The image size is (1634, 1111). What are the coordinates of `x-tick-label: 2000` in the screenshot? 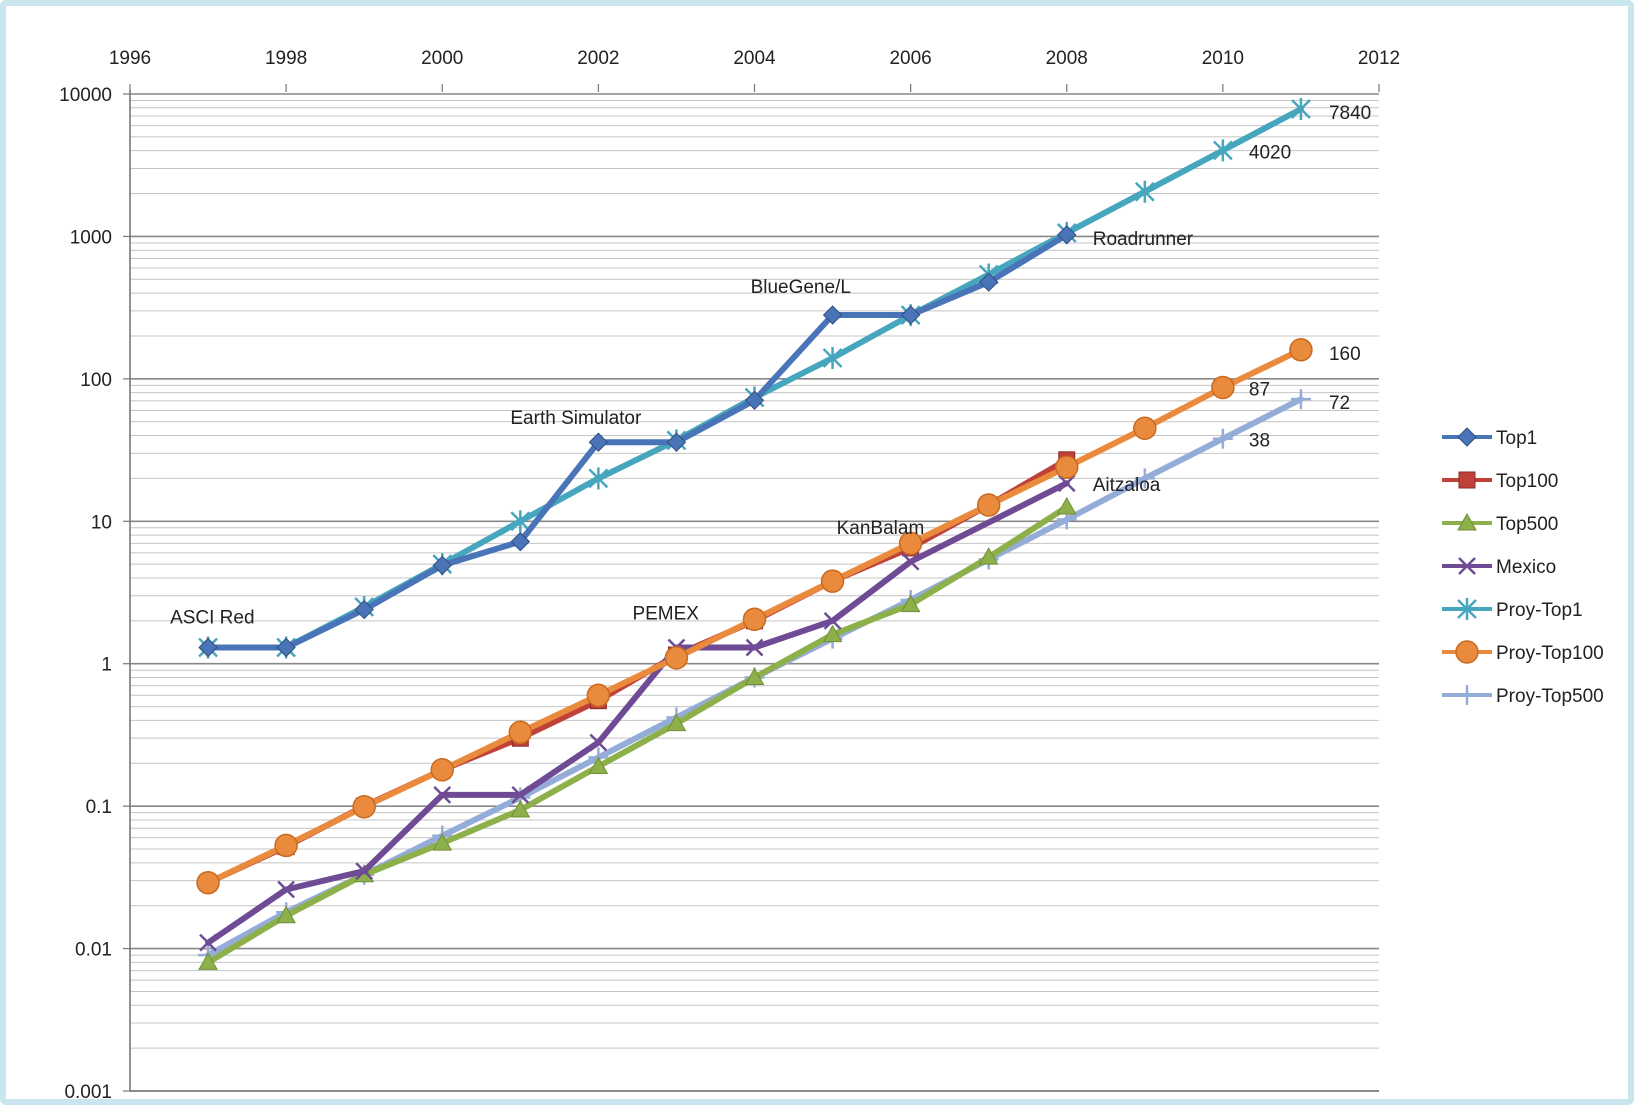 It's located at (442, 58).